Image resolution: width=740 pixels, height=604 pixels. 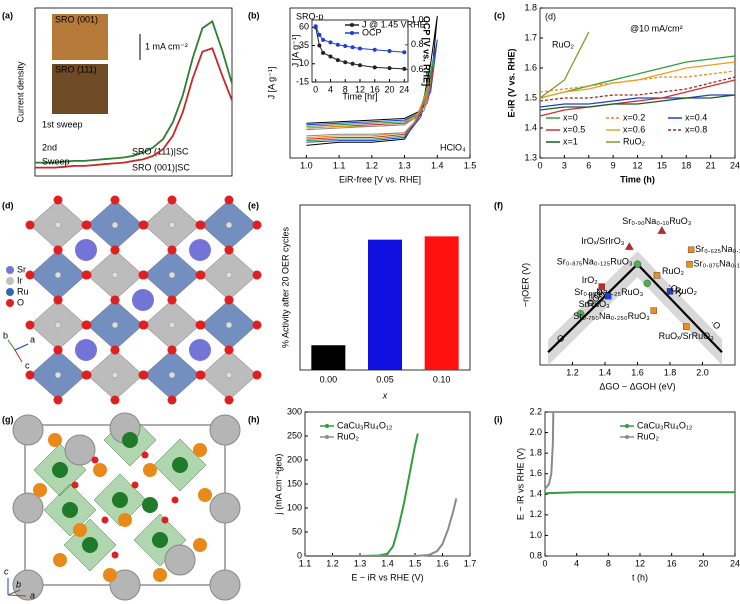 I want to click on y-tick-label: 300, so click(x=294, y=411).